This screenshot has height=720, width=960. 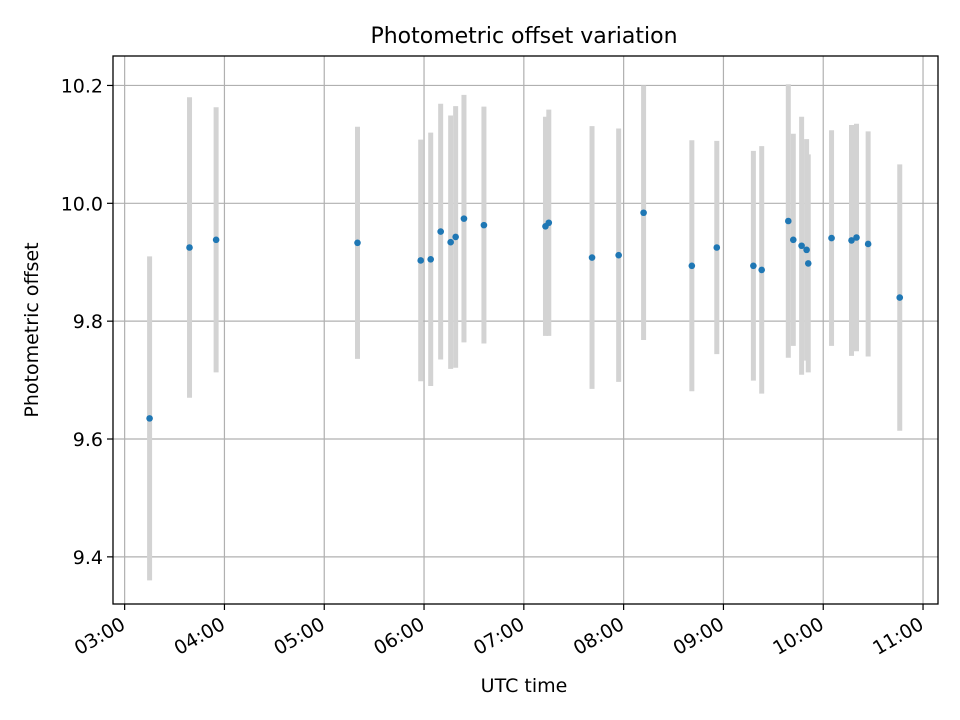 What do you see at coordinates (88, 440) in the screenshot?
I see `y-tick-label: 9.6` at bounding box center [88, 440].